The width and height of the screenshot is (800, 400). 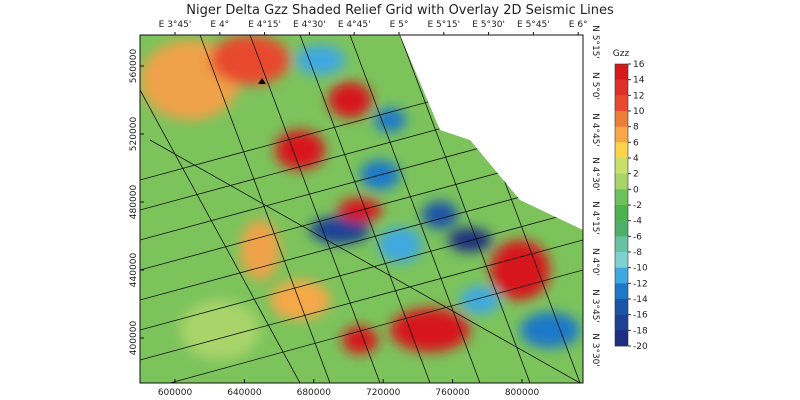 What do you see at coordinates (595, 130) in the screenshot?
I see `latitude-label: N 4°45'` at bounding box center [595, 130].